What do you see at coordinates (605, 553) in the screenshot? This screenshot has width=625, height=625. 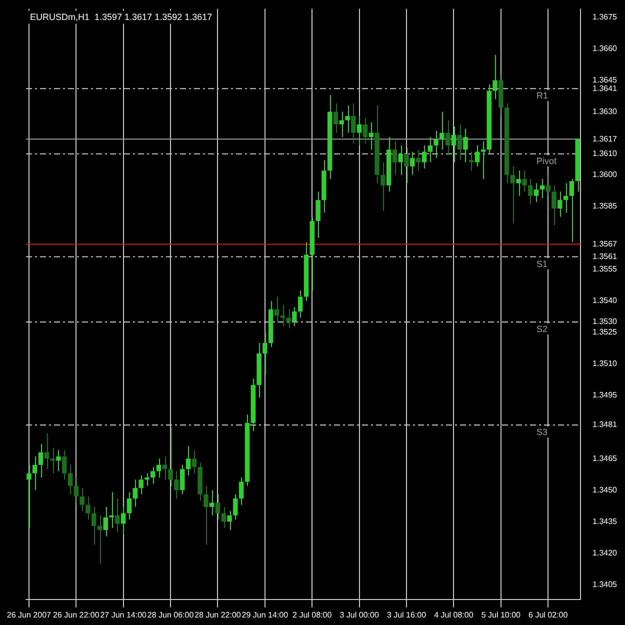 I see `y-tick-label: 1.3420` at bounding box center [605, 553].